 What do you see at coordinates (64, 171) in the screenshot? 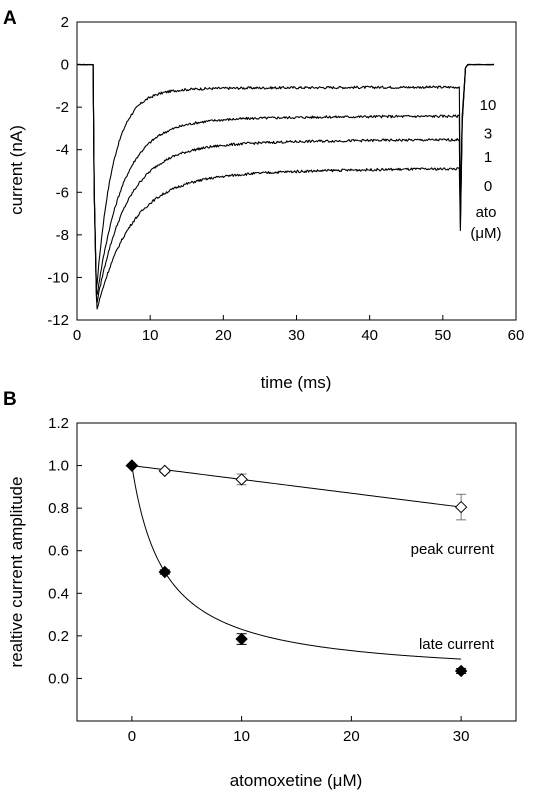
I see `y-axis-a: -12 -10 -8 -6 -4 -2 0 2` at bounding box center [64, 171].